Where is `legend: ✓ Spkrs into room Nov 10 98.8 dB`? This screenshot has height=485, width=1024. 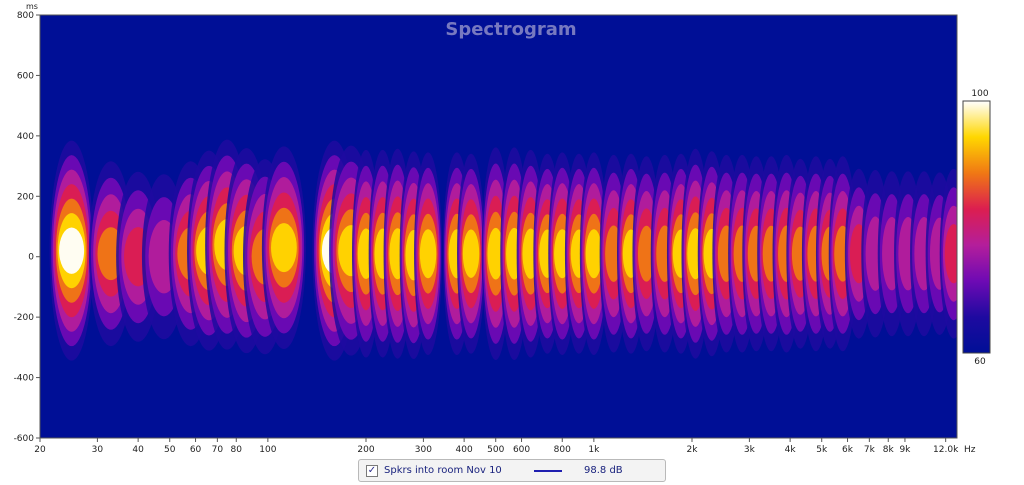 legend: ✓ Spkrs into room Nov 10 98.8 dB is located at coordinates (512, 470).